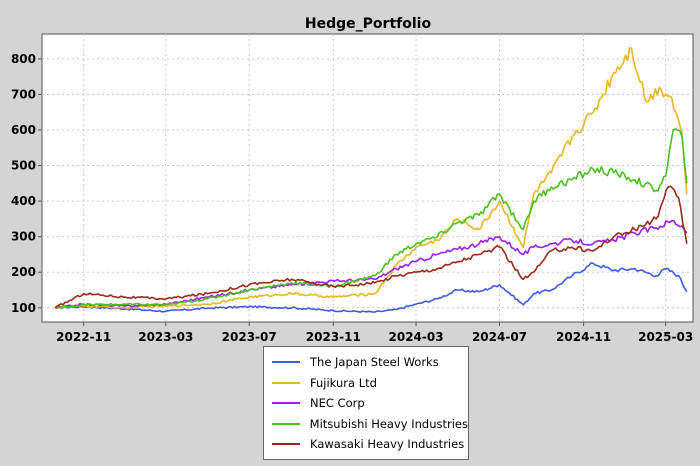  What do you see at coordinates (23, 308) in the screenshot?
I see `y-tick-label: 100` at bounding box center [23, 308].